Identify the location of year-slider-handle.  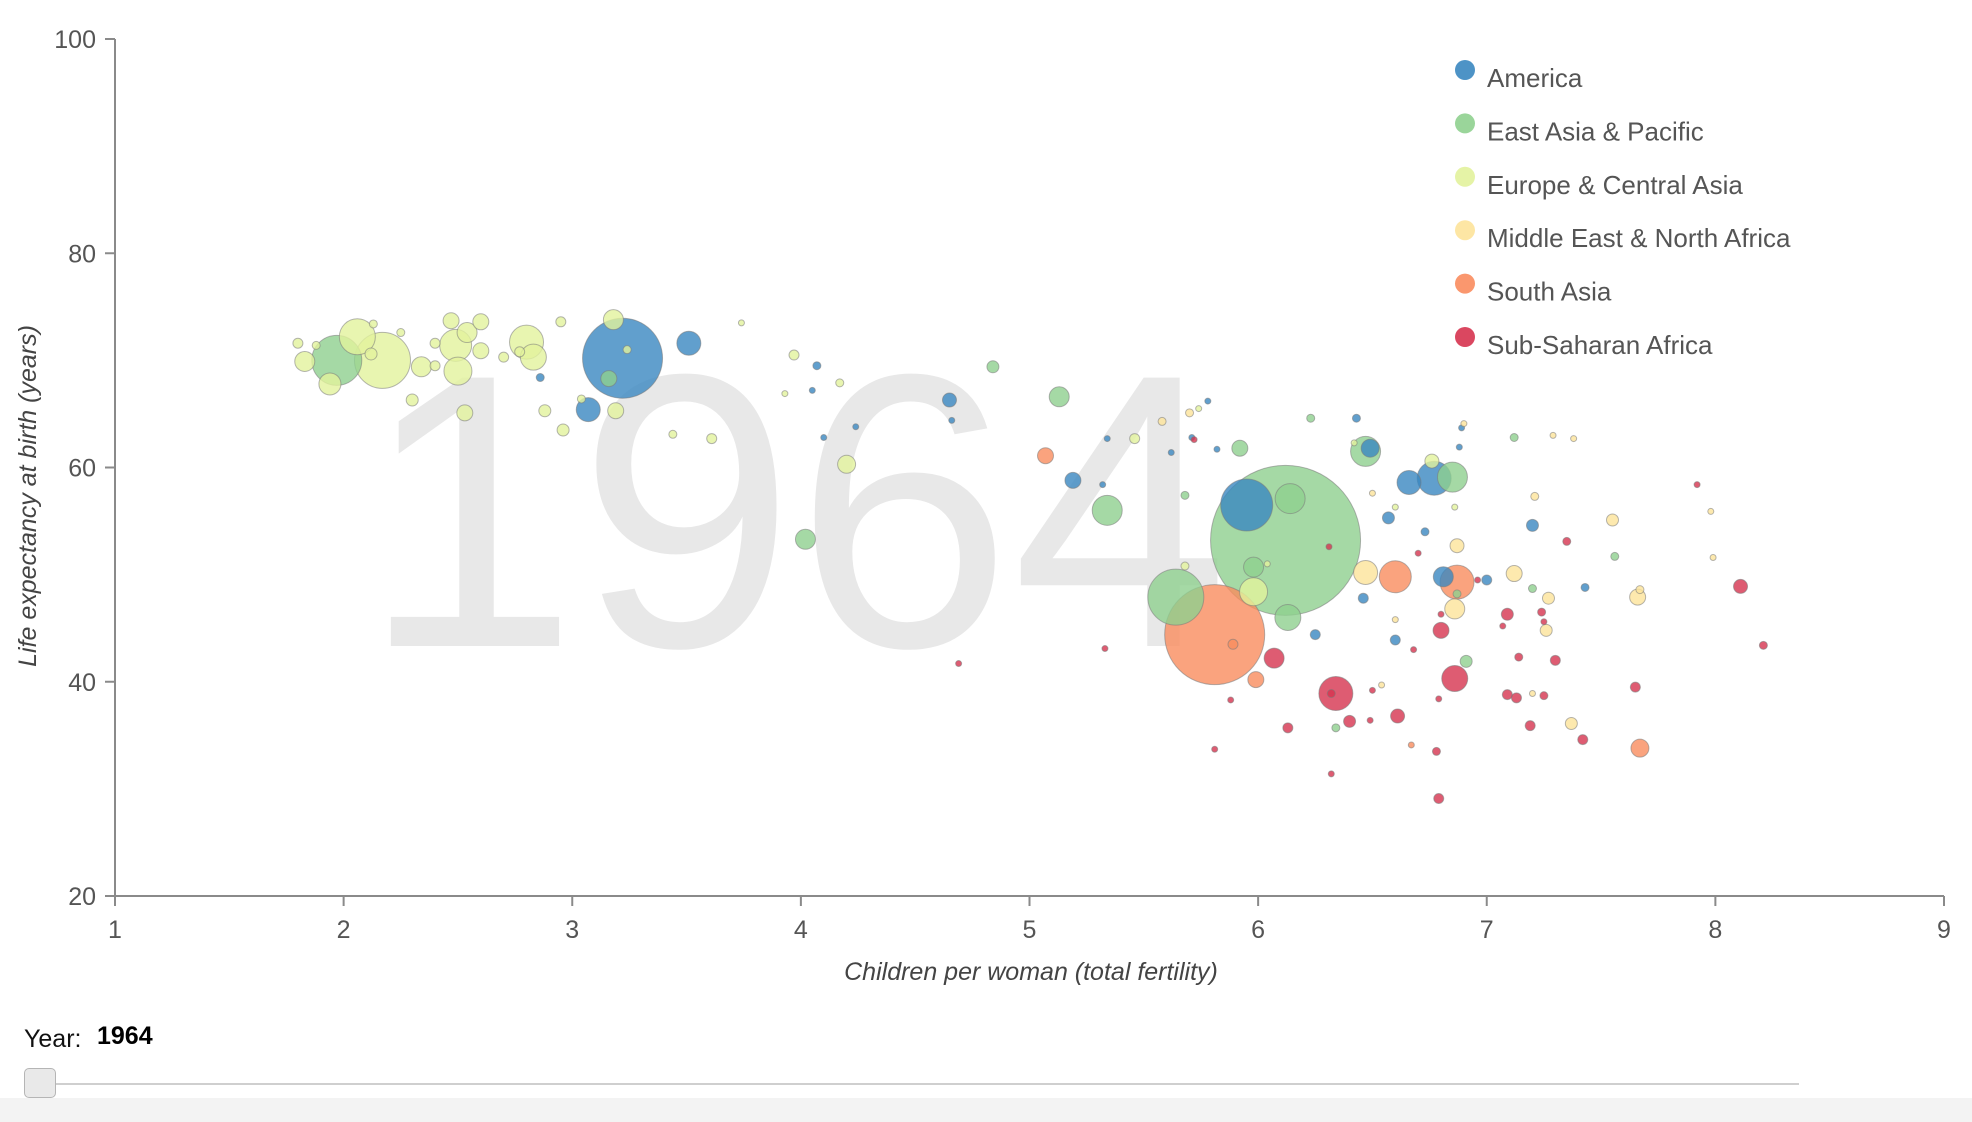
(40, 1083).